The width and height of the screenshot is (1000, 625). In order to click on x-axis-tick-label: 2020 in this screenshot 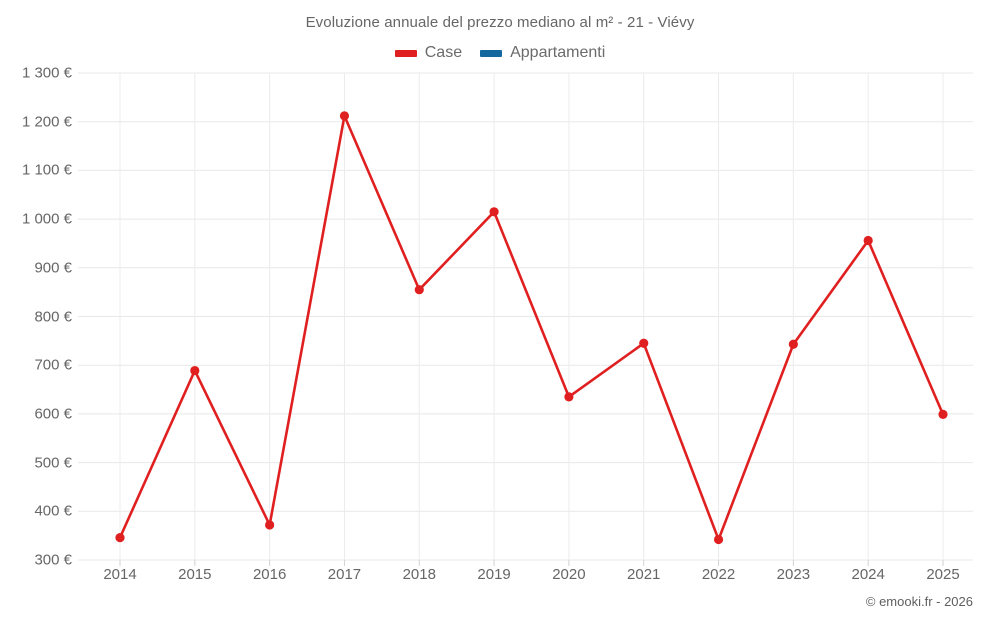, I will do `click(569, 574)`.